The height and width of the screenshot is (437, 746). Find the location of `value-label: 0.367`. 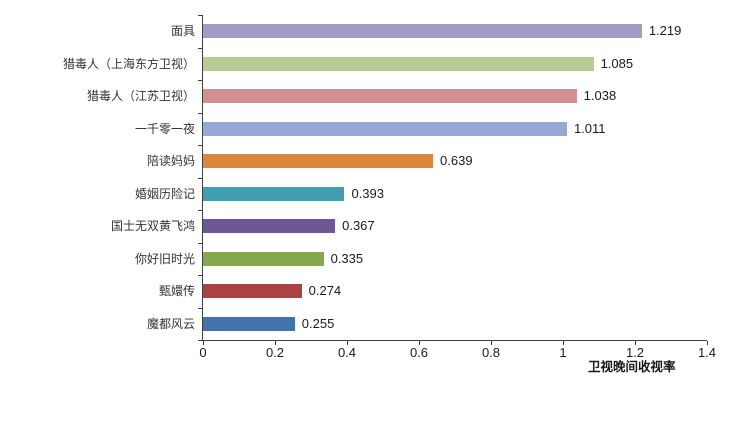

value-label: 0.367 is located at coordinates (358, 226).